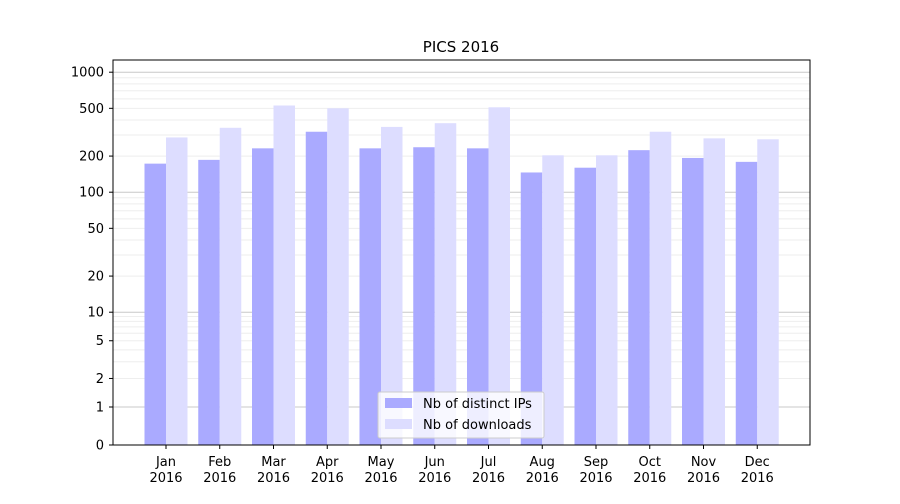  I want to click on x-tick-label: Mar, so click(273, 462).